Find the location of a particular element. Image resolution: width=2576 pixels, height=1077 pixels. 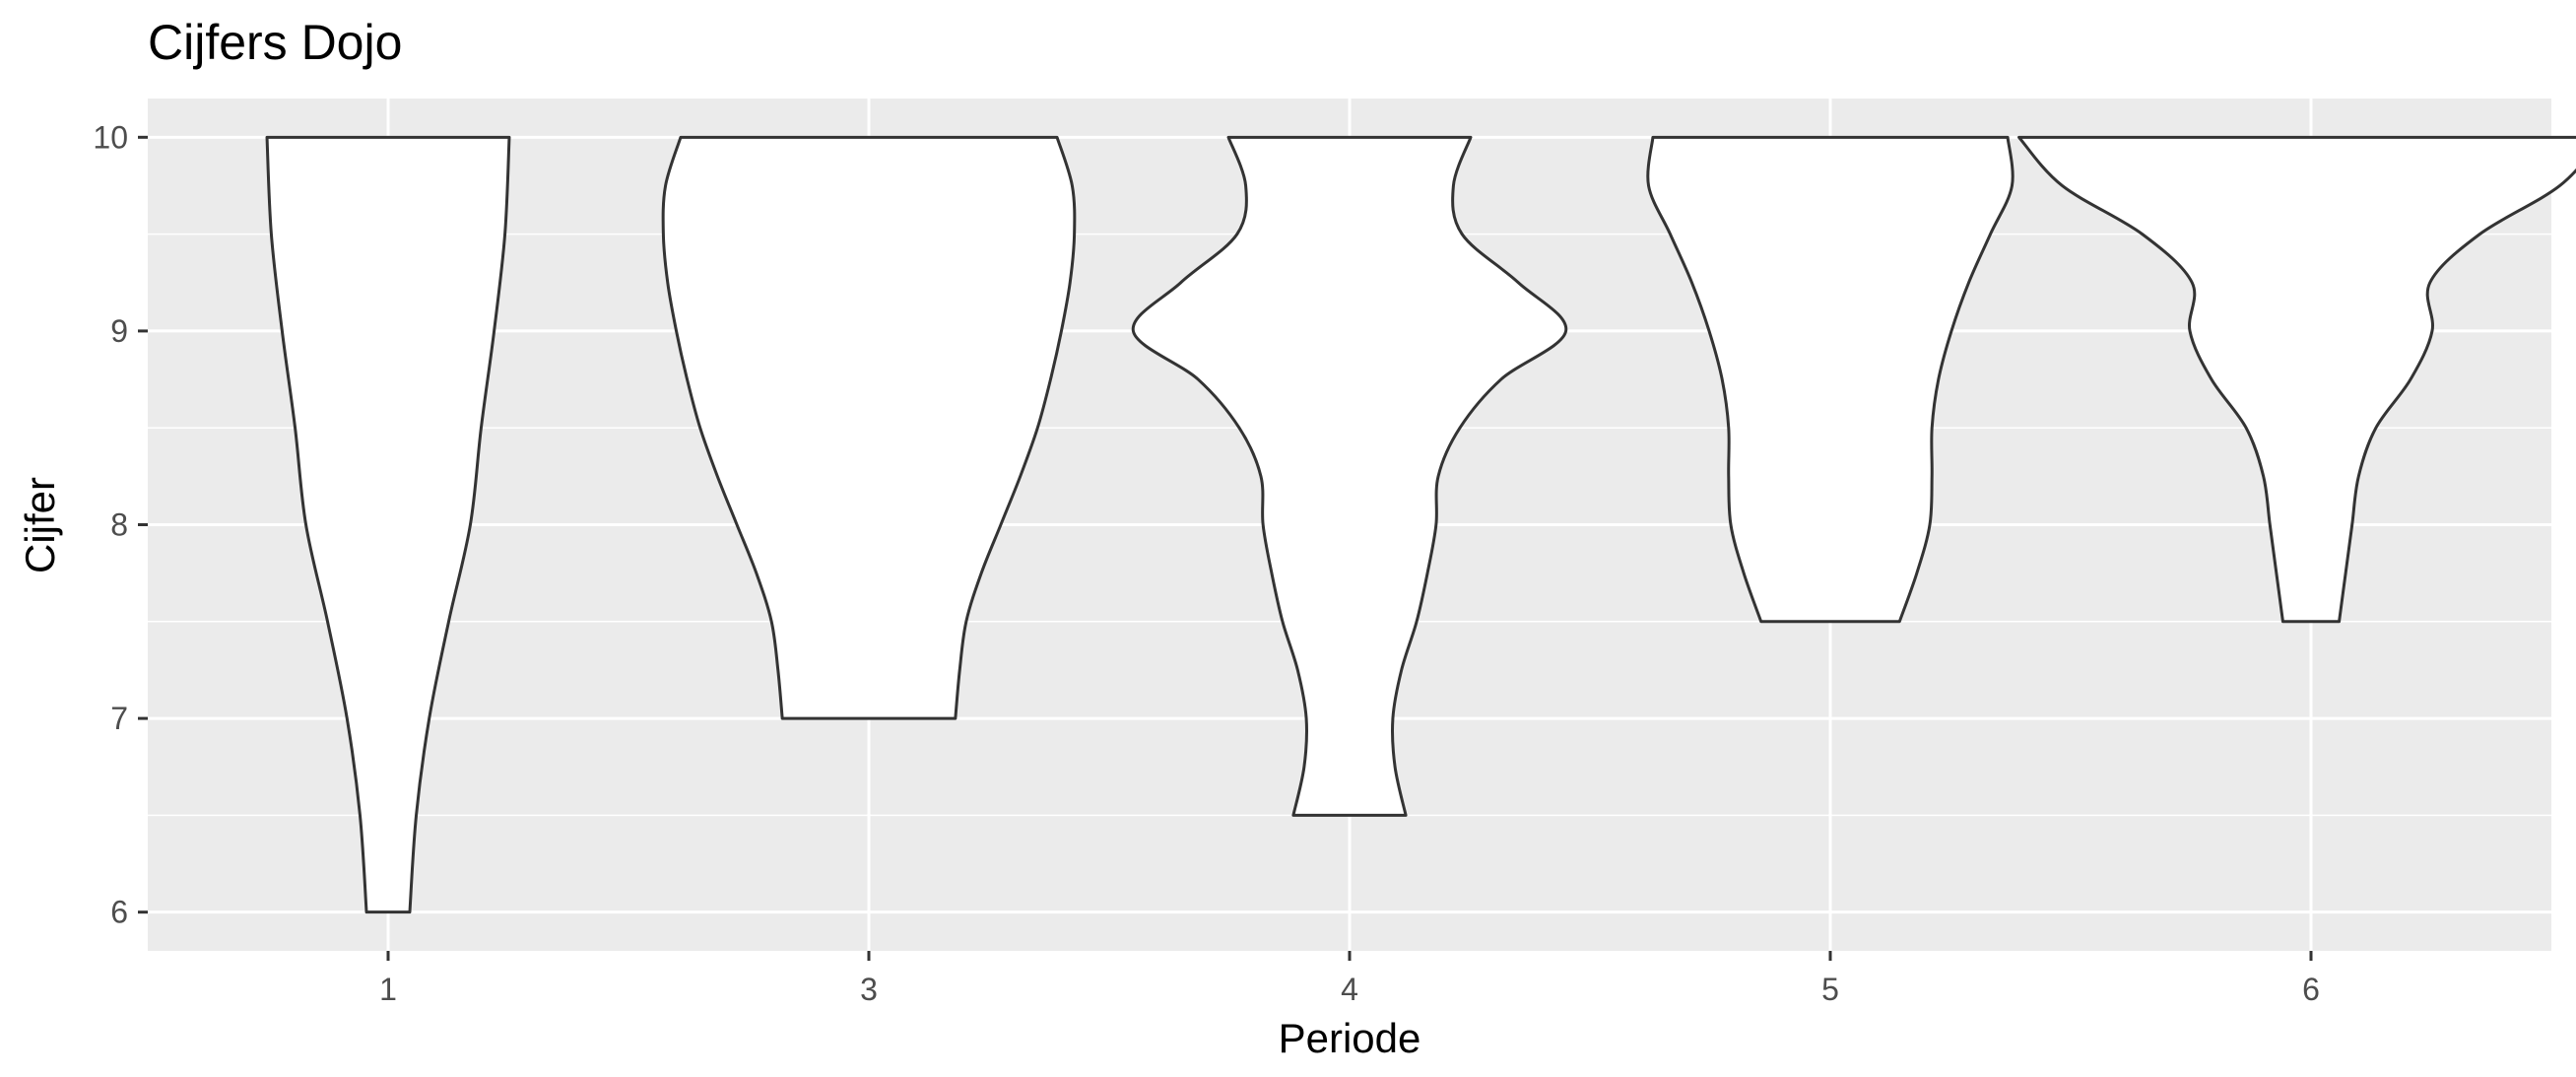

x-tick-label: 3 is located at coordinates (869, 989).